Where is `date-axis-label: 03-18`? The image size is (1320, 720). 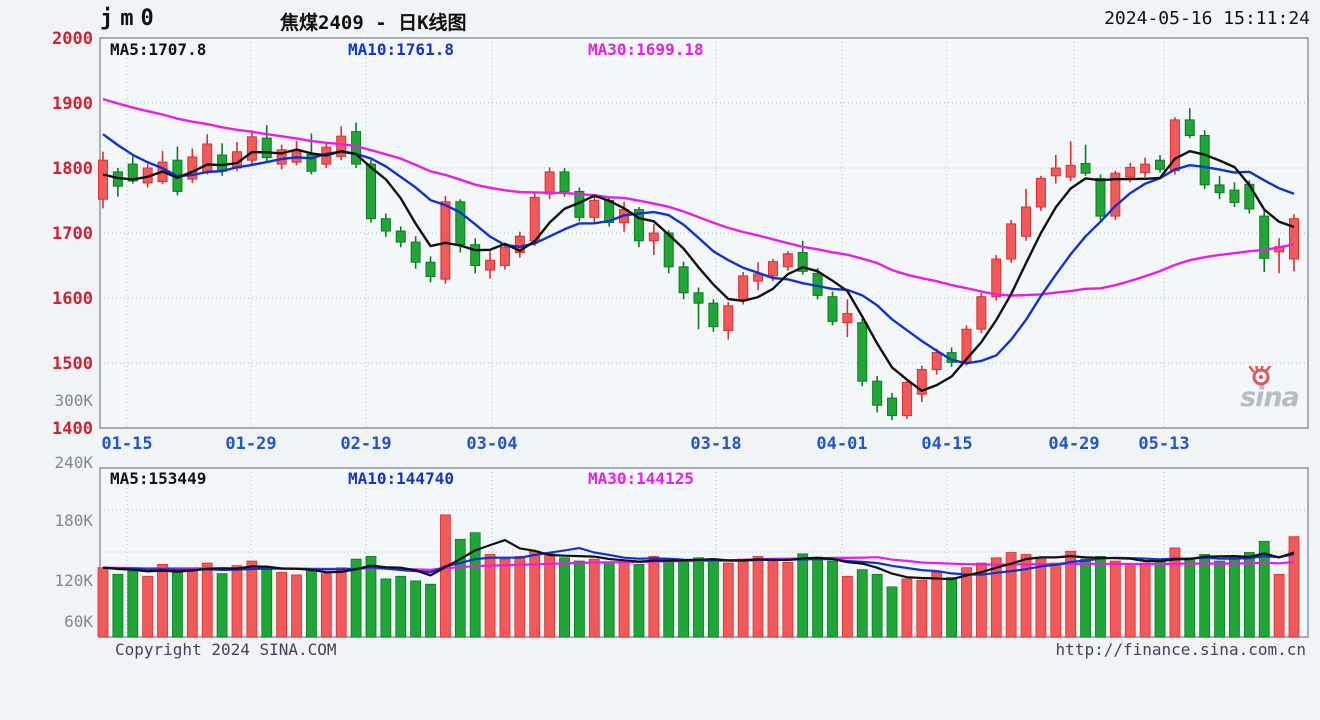
date-axis-label: 03-18 is located at coordinates (715, 444).